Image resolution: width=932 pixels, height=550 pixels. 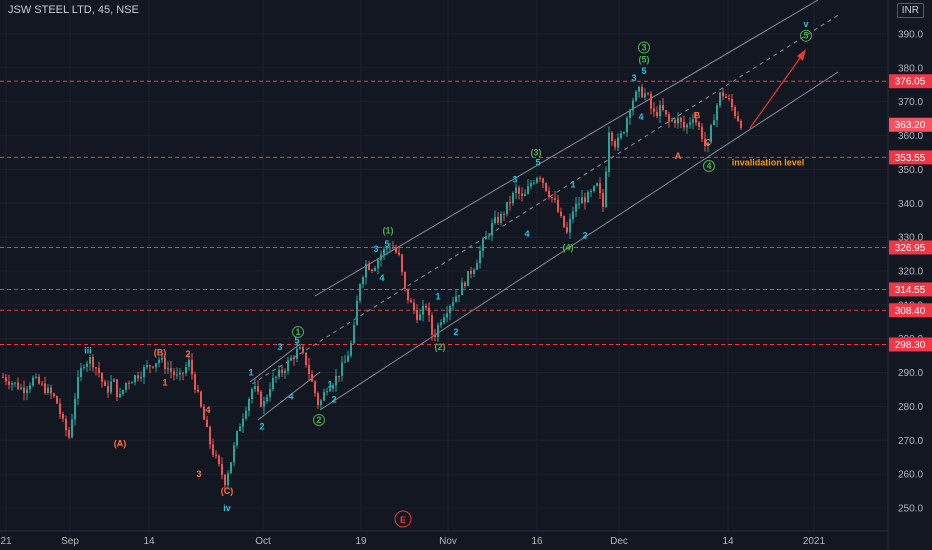 What do you see at coordinates (440, 347) in the screenshot?
I see `wave-label: (2)` at bounding box center [440, 347].